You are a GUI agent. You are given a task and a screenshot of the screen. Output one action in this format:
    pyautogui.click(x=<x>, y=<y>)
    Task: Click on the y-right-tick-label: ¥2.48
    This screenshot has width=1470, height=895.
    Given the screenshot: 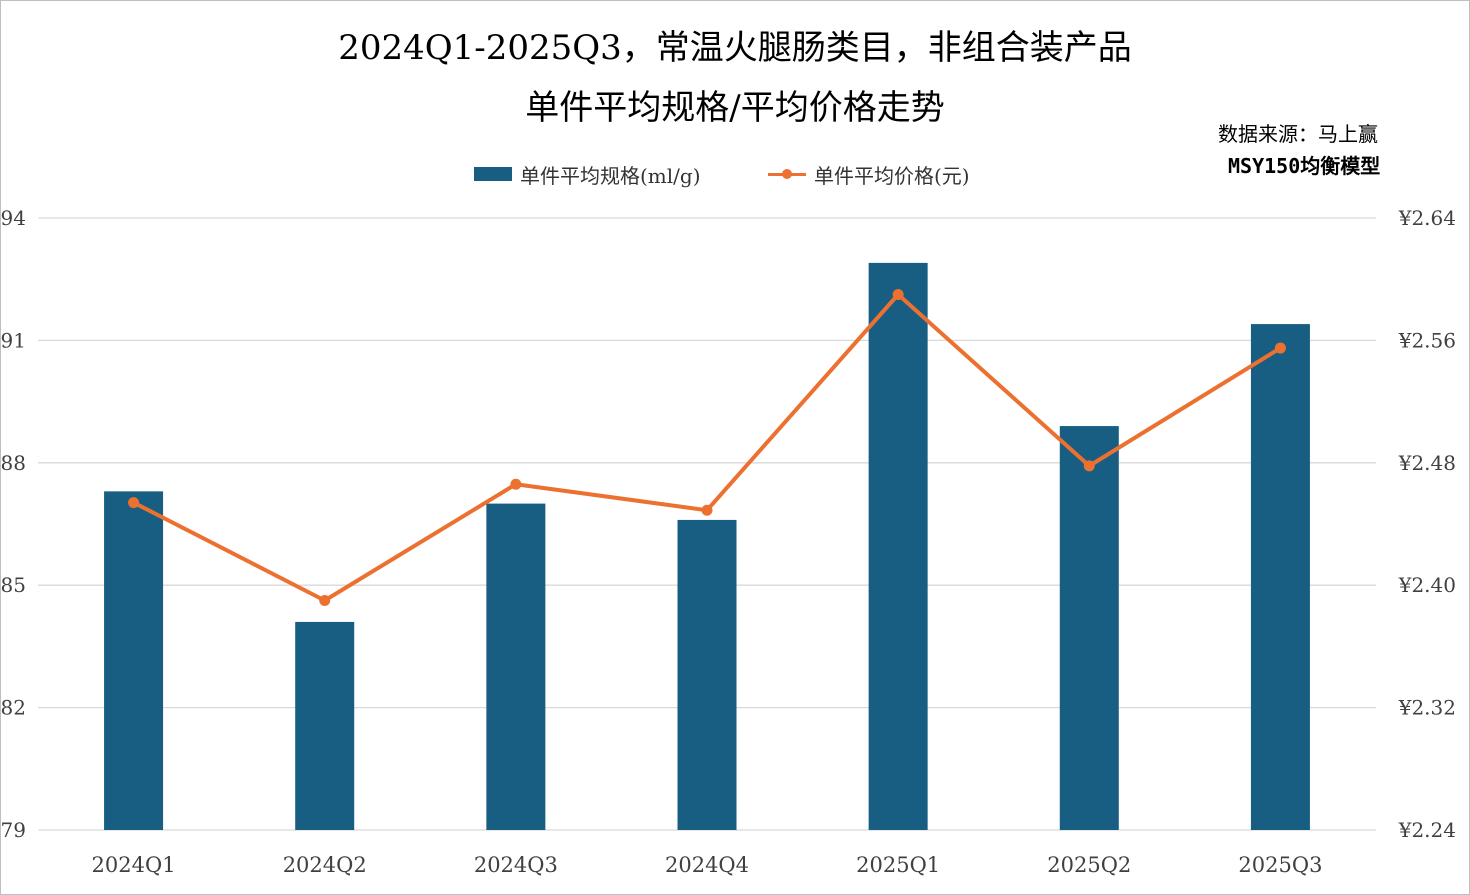 What is the action you would take?
    pyautogui.click(x=1427, y=463)
    